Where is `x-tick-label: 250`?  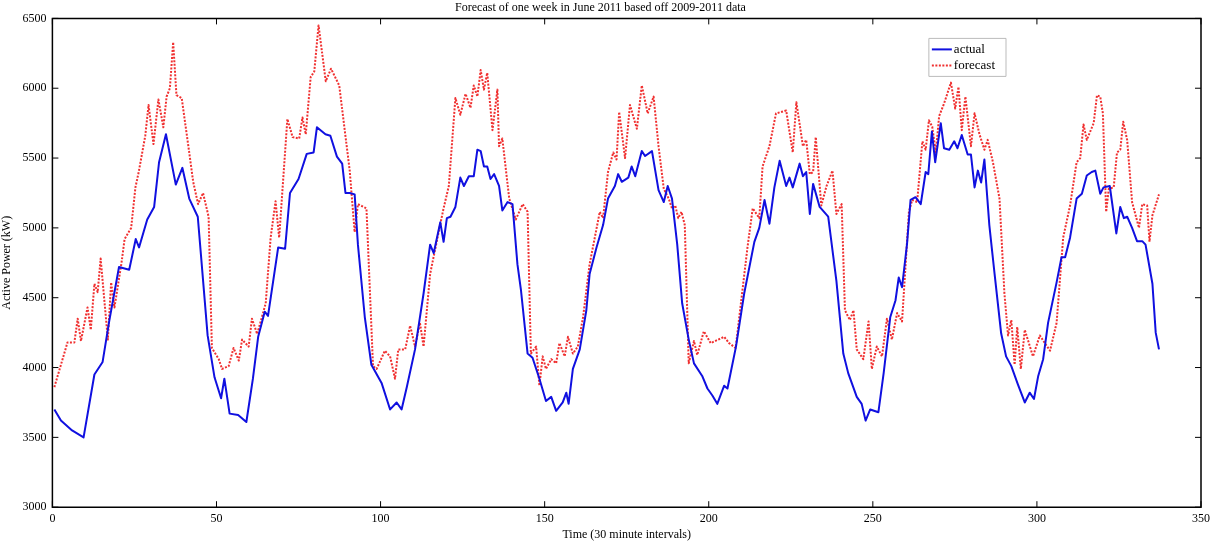 x-tick-label: 250 is located at coordinates (872, 517).